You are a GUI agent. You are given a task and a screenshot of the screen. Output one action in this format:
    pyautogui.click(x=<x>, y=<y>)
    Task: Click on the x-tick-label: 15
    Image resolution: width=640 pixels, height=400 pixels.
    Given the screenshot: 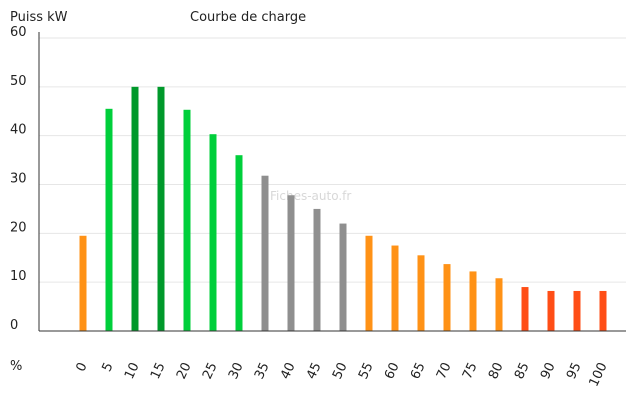 What is the action you would take?
    pyautogui.click(x=158, y=370)
    